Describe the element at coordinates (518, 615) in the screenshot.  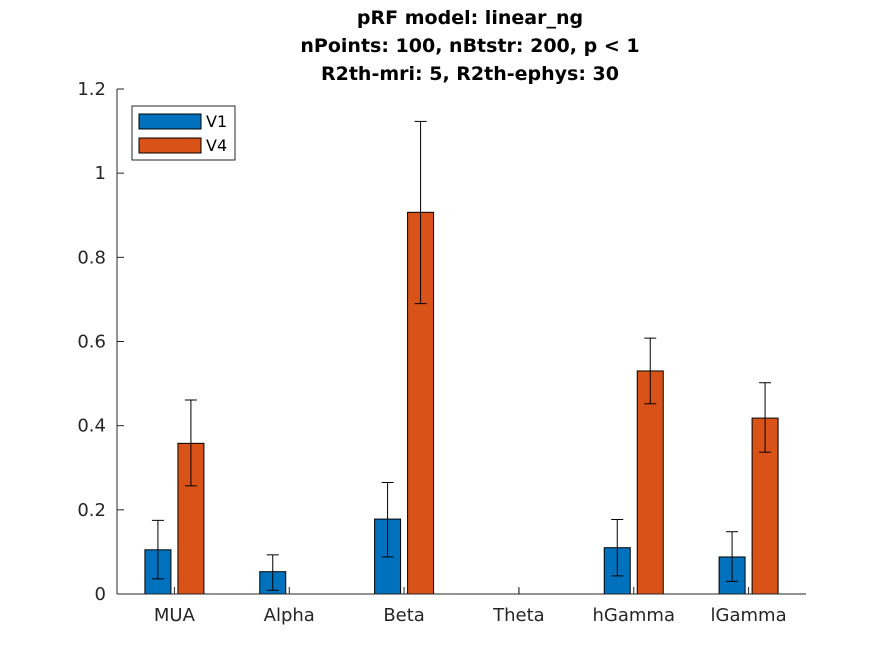
I see `x-tick-label: Theta` at that location.